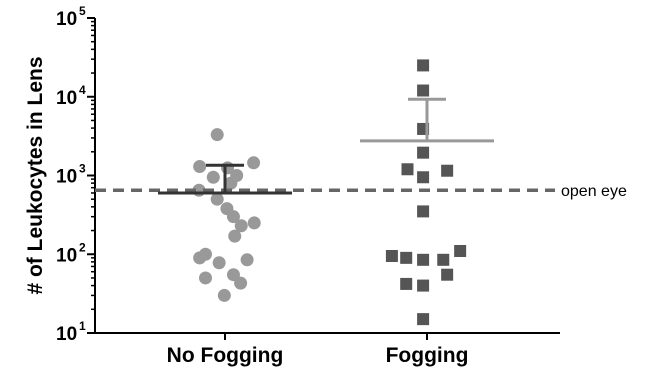  Describe the element at coordinates (82, 326) in the screenshot. I see `y-tick-label-exponent: 1` at that location.